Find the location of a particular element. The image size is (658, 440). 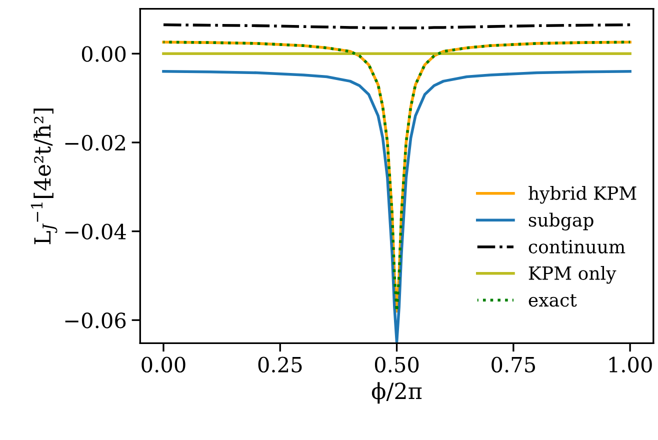

y-tick-label: −0.02 is located at coordinates (95, 142).